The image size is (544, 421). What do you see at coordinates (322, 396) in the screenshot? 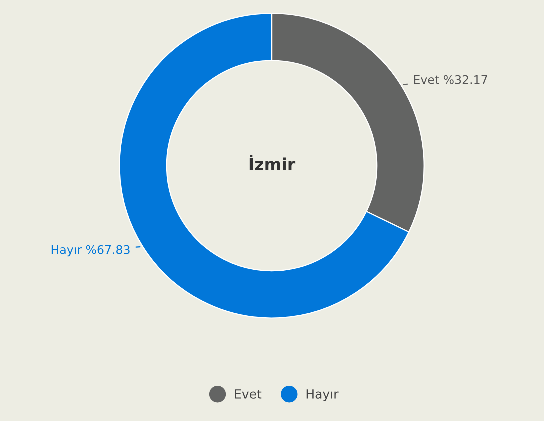
I see `legend-label: Hayır` at bounding box center [322, 396].